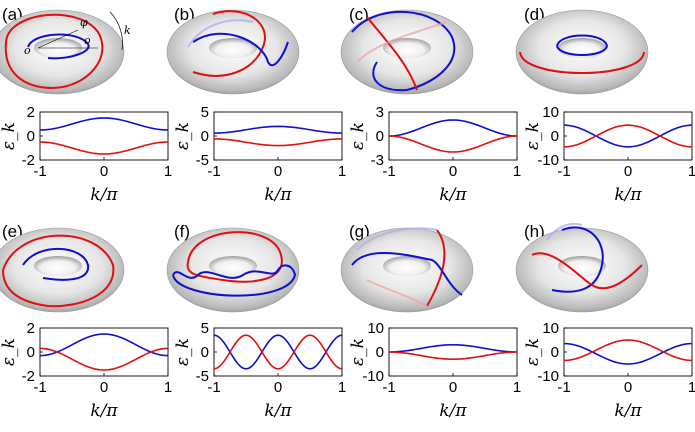 This screenshot has width=695, height=432. I want to click on panel-label: (e), so click(12, 231).